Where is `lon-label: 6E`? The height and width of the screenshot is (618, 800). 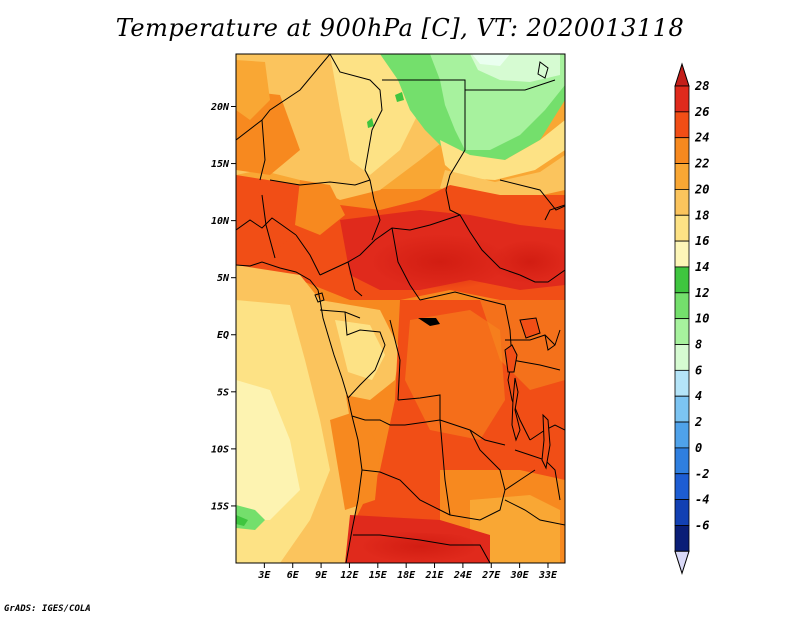
lon-label: 6E is located at coordinates (293, 575).